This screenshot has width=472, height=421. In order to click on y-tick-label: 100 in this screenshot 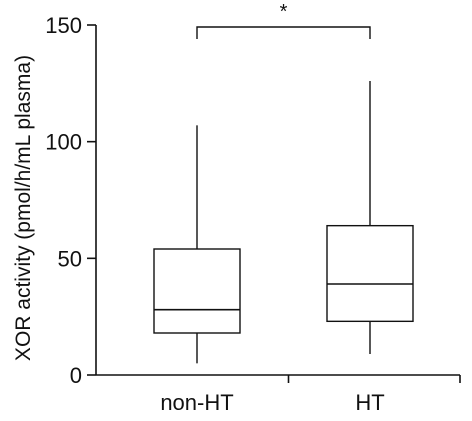, I will do `click(63, 142)`.